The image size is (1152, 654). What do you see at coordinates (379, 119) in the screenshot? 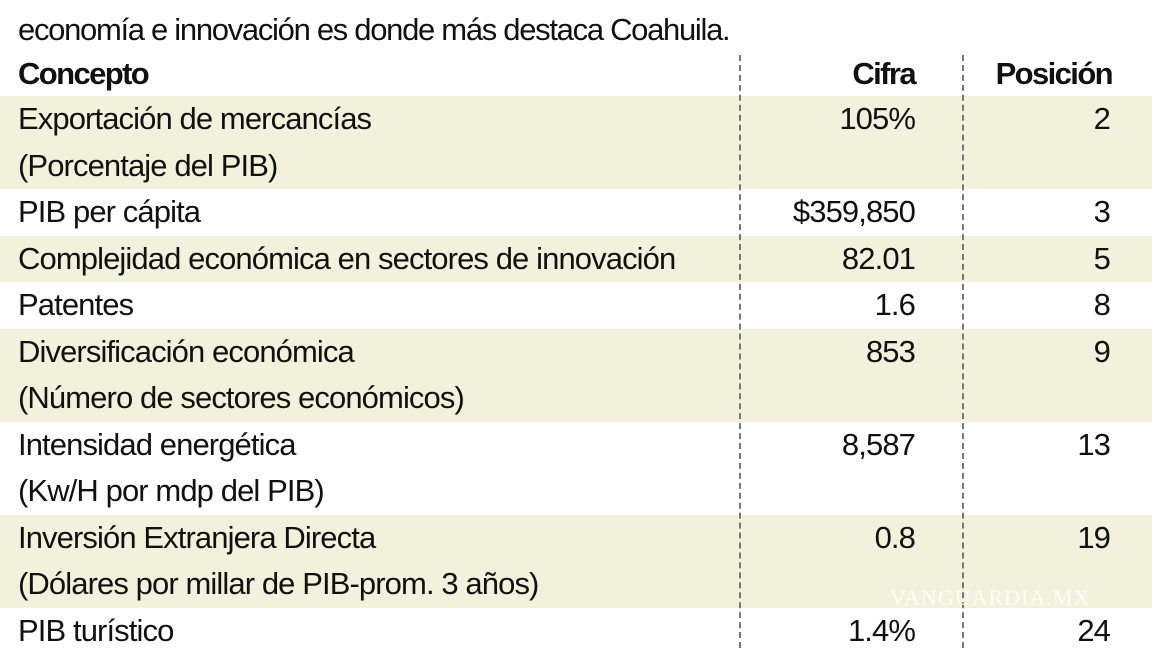
I see `concepto-label: Exportación de mercancías` at bounding box center [379, 119].